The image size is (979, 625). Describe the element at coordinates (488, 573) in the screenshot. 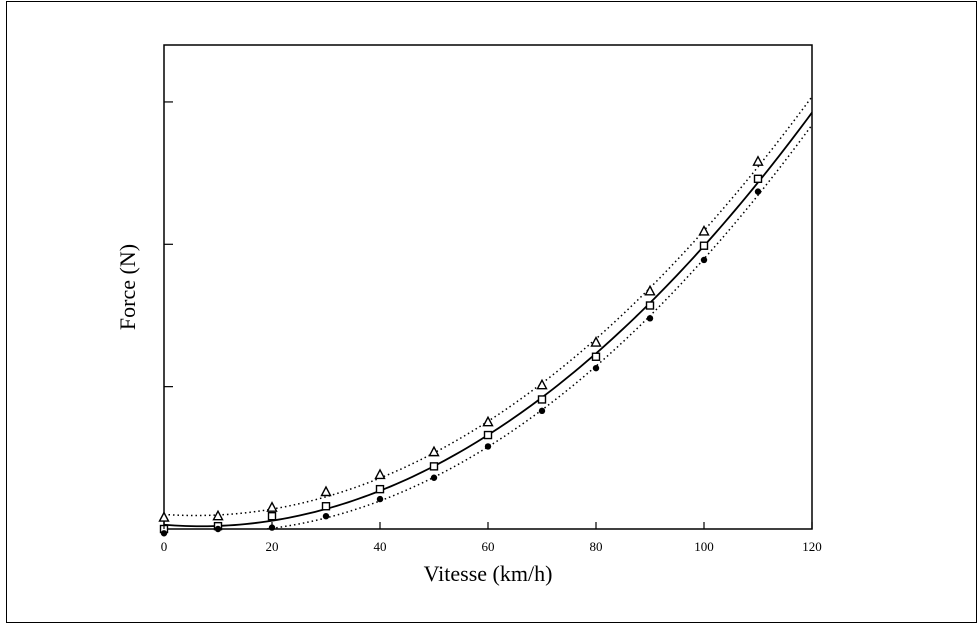

I see `x-axis-label: Vitesse (km/h)` at that location.